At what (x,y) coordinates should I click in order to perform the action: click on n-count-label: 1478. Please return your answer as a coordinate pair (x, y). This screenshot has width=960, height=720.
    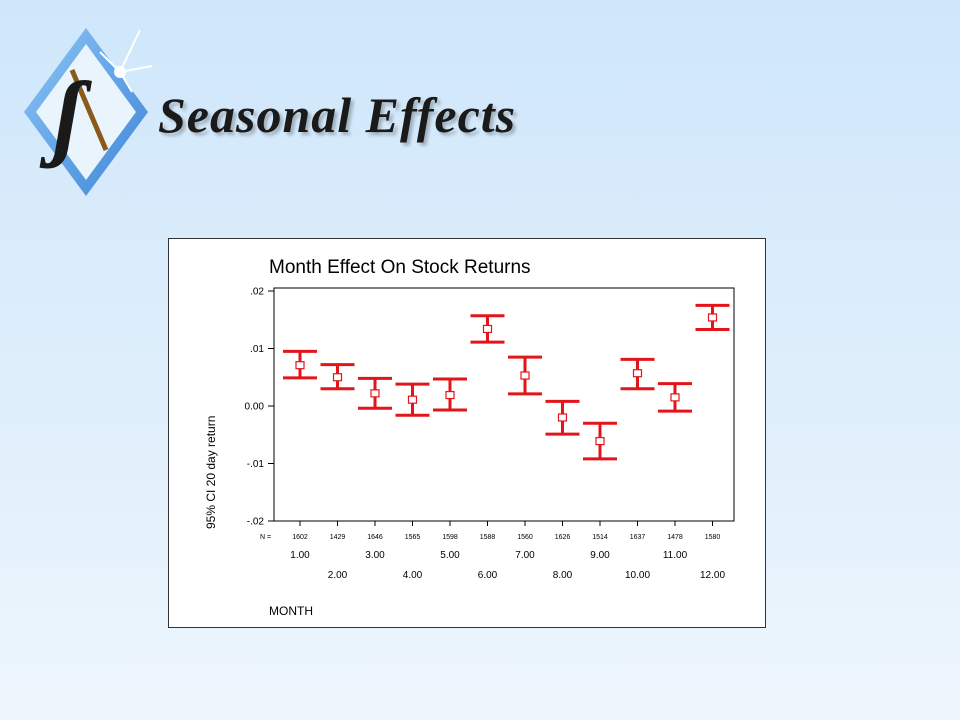
    Looking at the image, I should click on (675, 537).